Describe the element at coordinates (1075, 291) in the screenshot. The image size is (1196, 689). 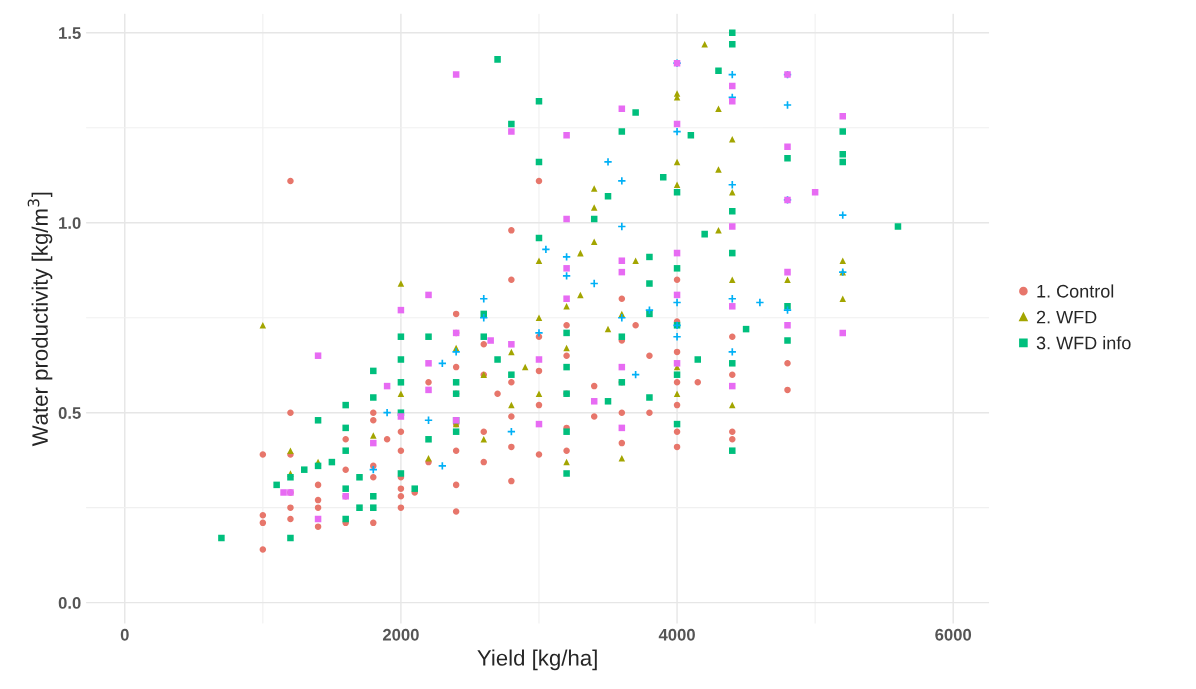
I see `legend-label: 1. Control` at that location.